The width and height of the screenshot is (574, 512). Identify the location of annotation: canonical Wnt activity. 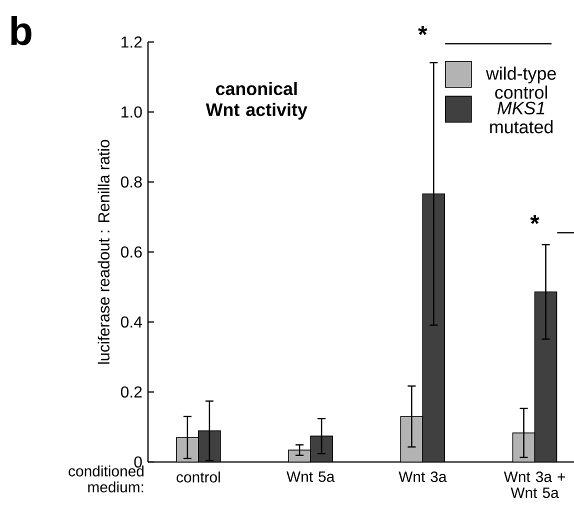
(257, 101).